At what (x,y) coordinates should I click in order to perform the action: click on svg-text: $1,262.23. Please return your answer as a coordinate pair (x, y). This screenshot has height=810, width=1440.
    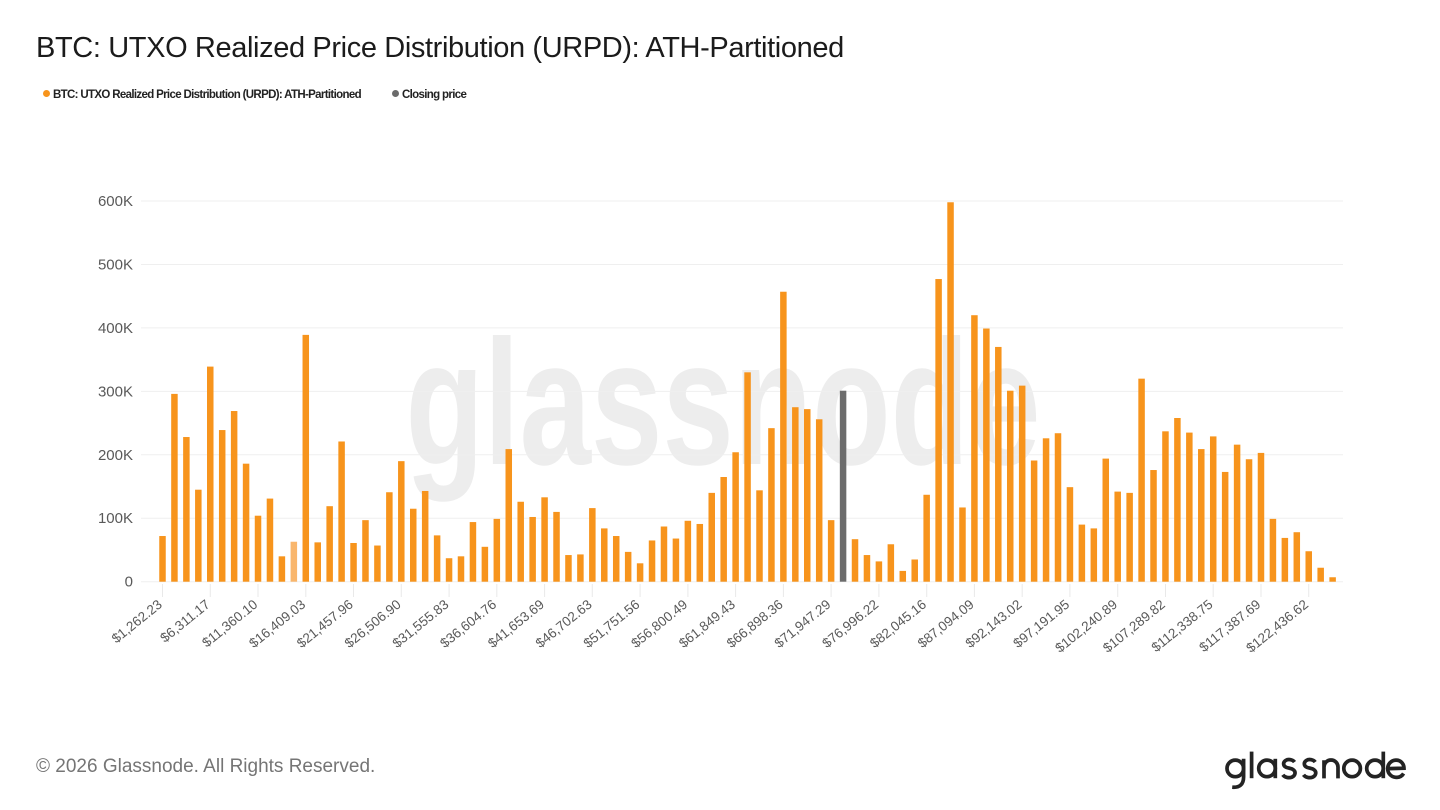
    Looking at the image, I should click on (137, 621).